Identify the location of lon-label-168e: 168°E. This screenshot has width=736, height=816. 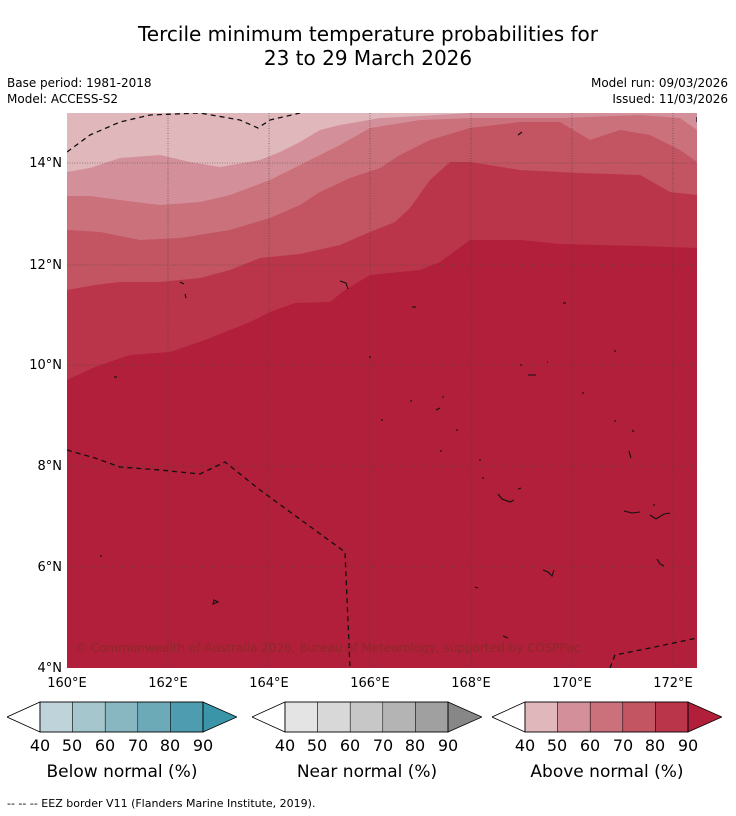
(471, 683).